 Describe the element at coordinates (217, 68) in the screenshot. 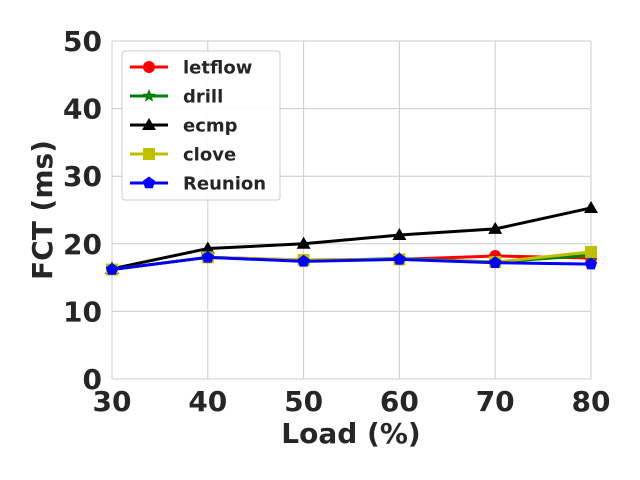

I see `legend-label: letflow` at that location.